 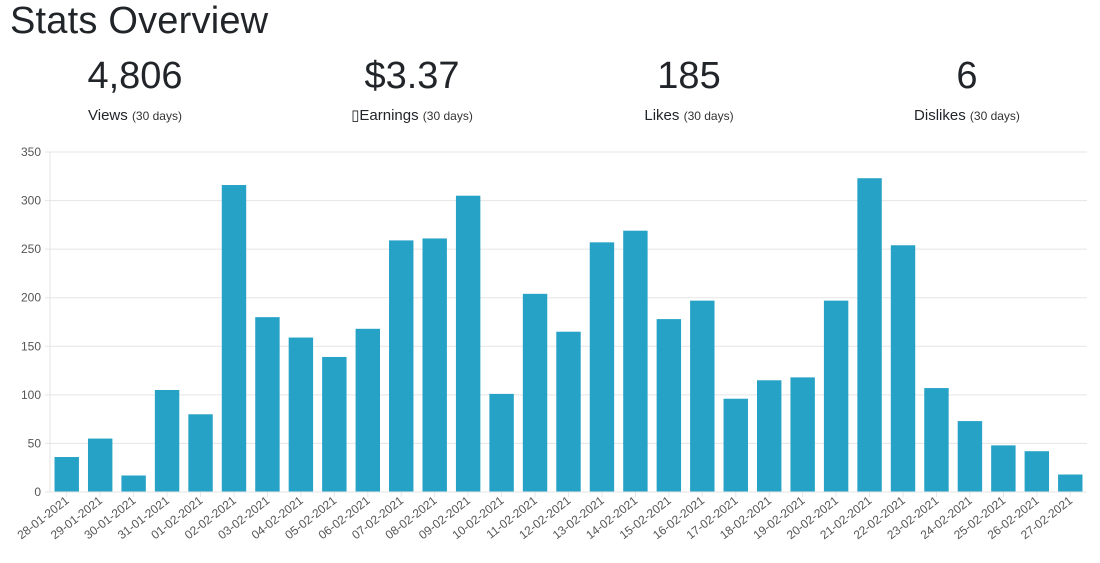 What do you see at coordinates (994, 116) in the screenshot?
I see `stat-dislikes-period: (30 days)` at bounding box center [994, 116].